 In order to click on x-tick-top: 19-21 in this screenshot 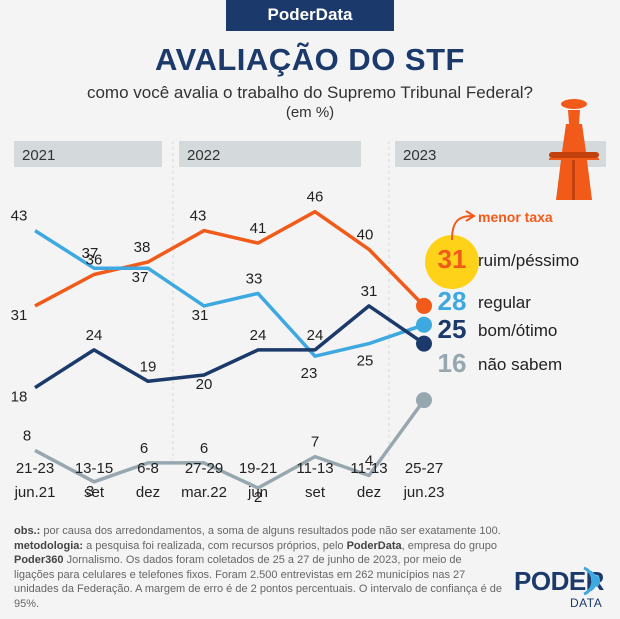, I will do `click(258, 468)`.